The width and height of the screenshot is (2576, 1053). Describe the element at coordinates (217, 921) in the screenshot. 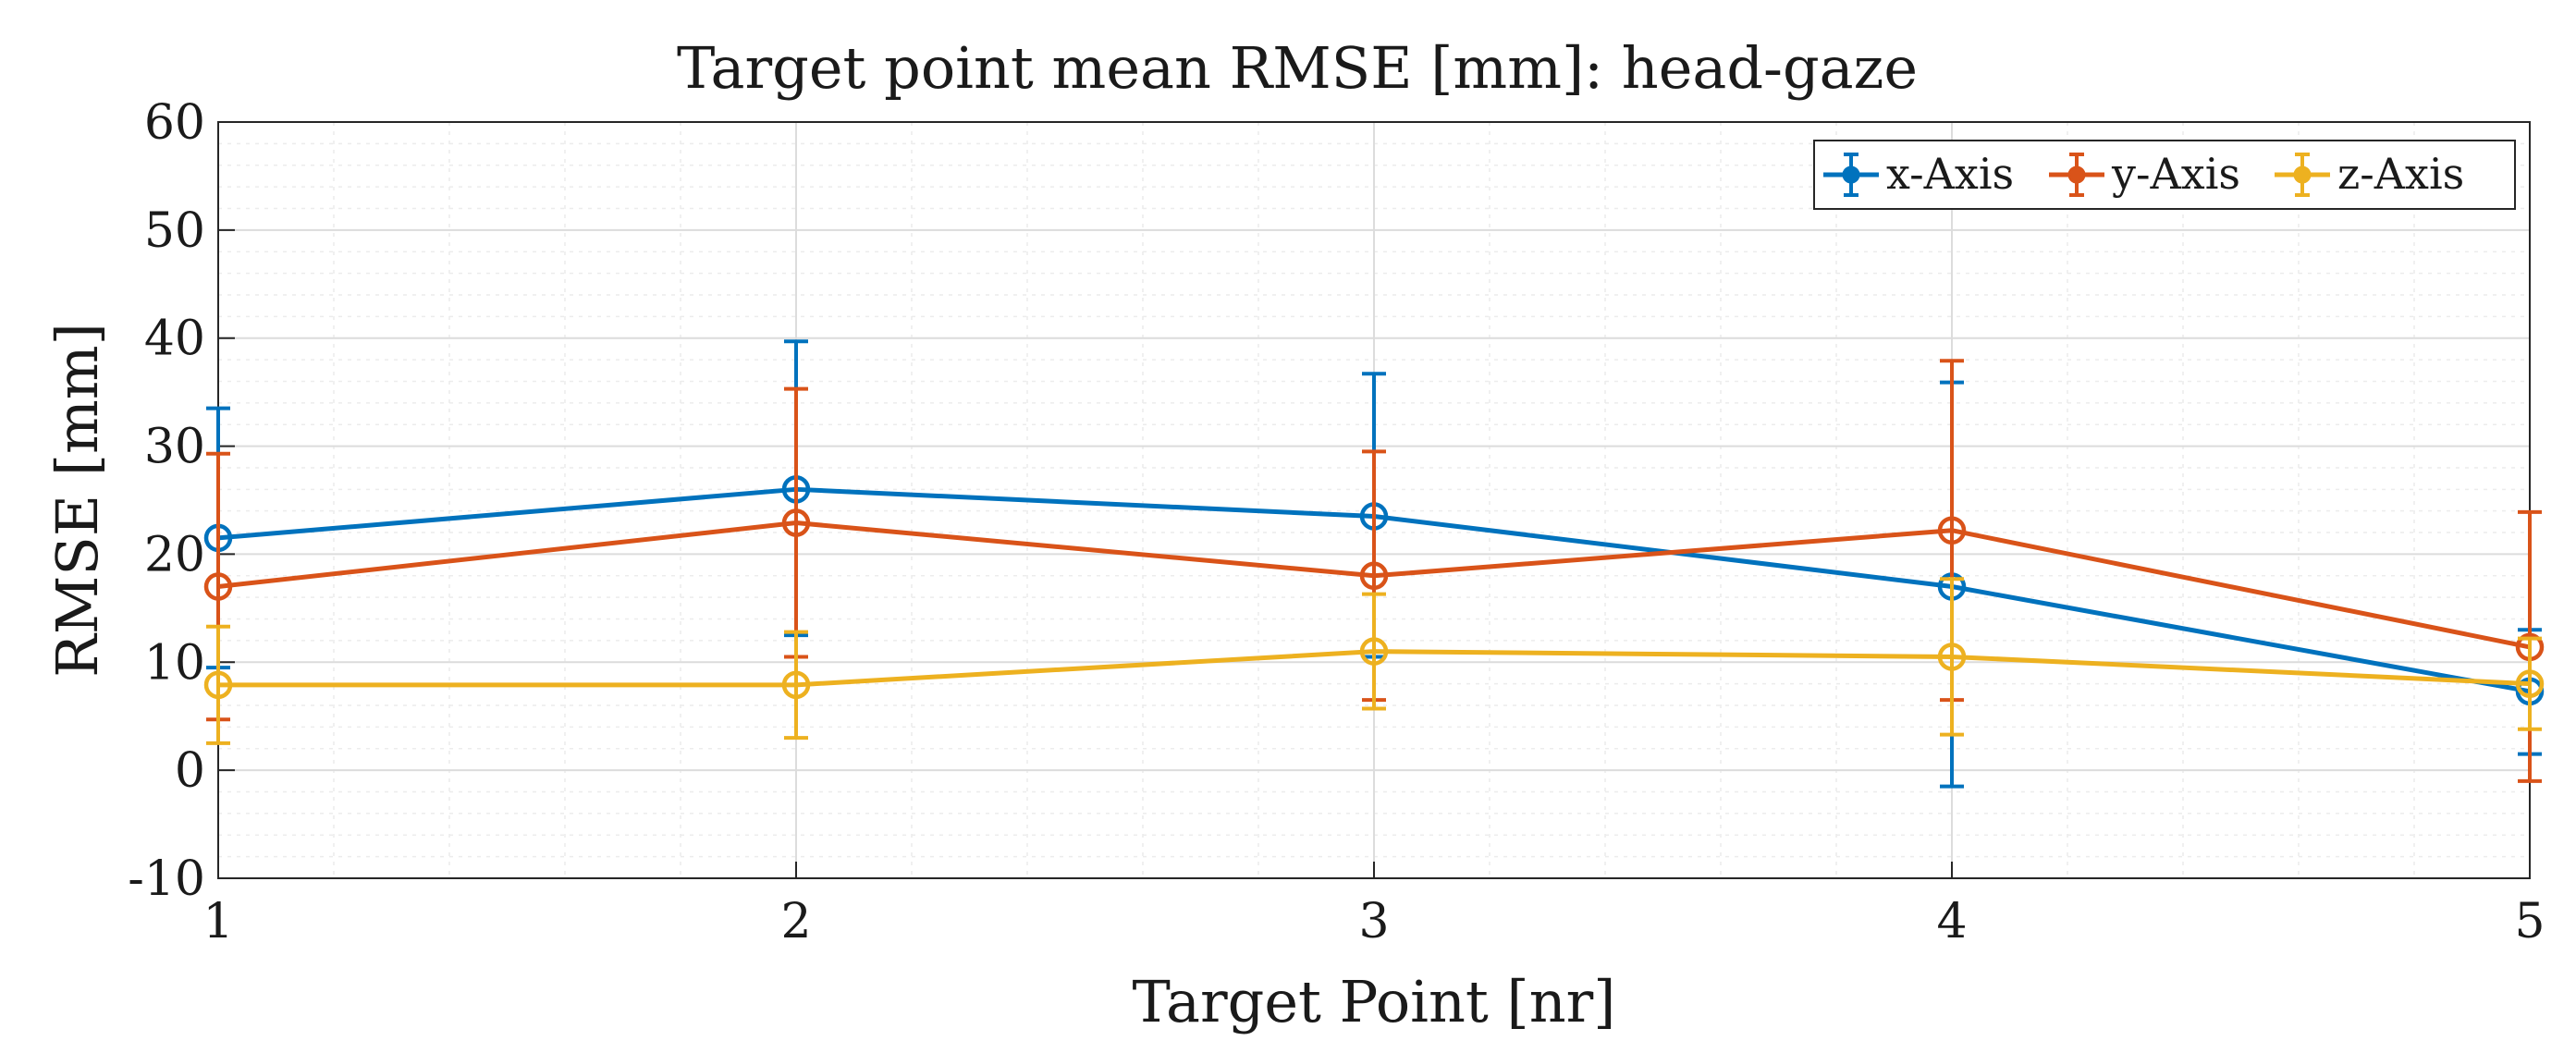

I see `x-tick-label: 1` at that location.